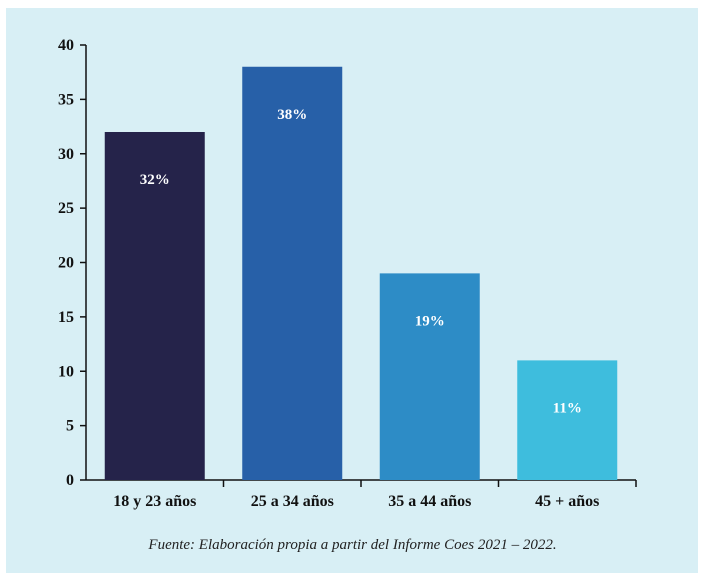  I want to click on data-label: 38%, so click(292, 115).